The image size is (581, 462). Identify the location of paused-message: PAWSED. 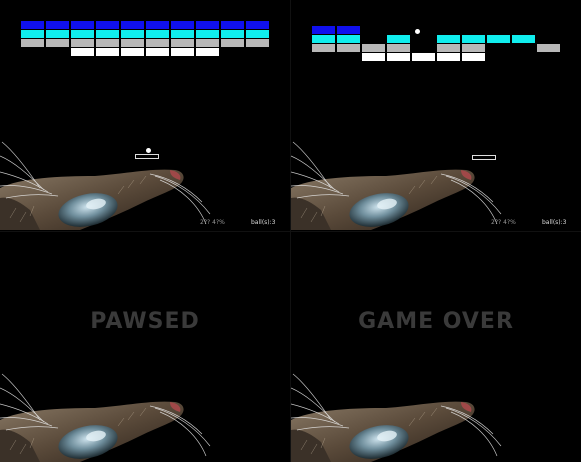
(145, 321).